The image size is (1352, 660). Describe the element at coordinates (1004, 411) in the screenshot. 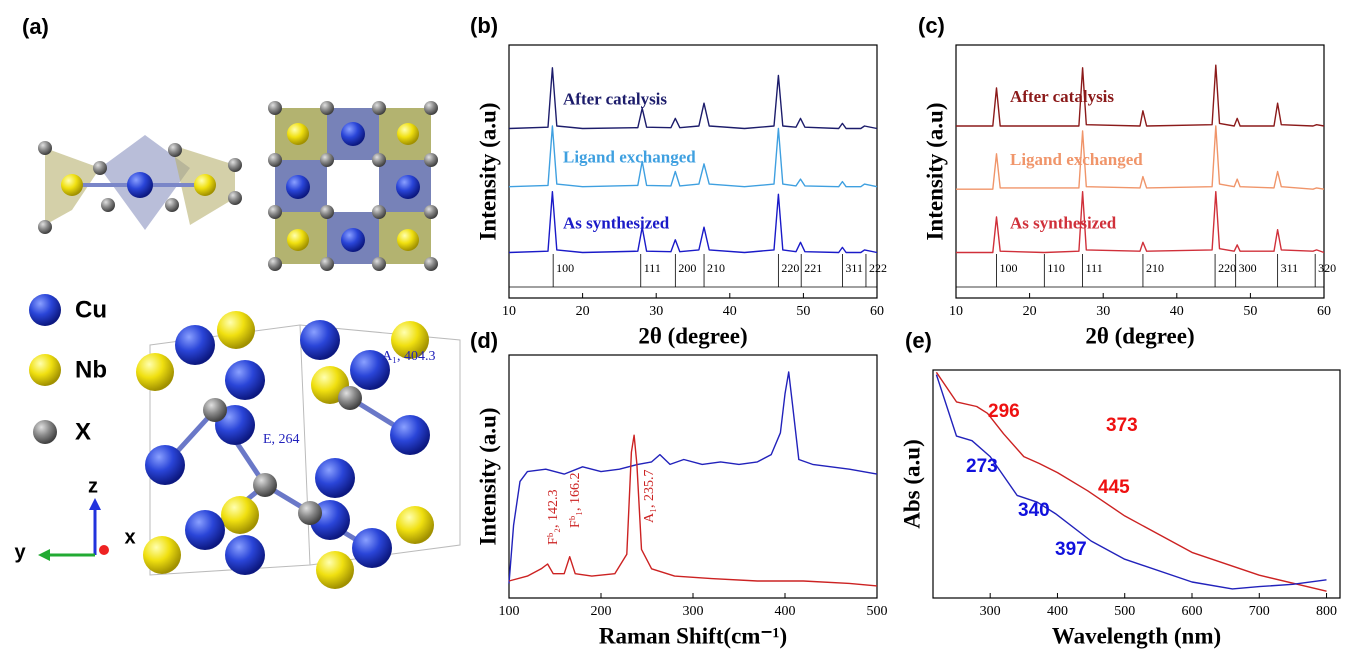

I see `annotation: 296` at that location.